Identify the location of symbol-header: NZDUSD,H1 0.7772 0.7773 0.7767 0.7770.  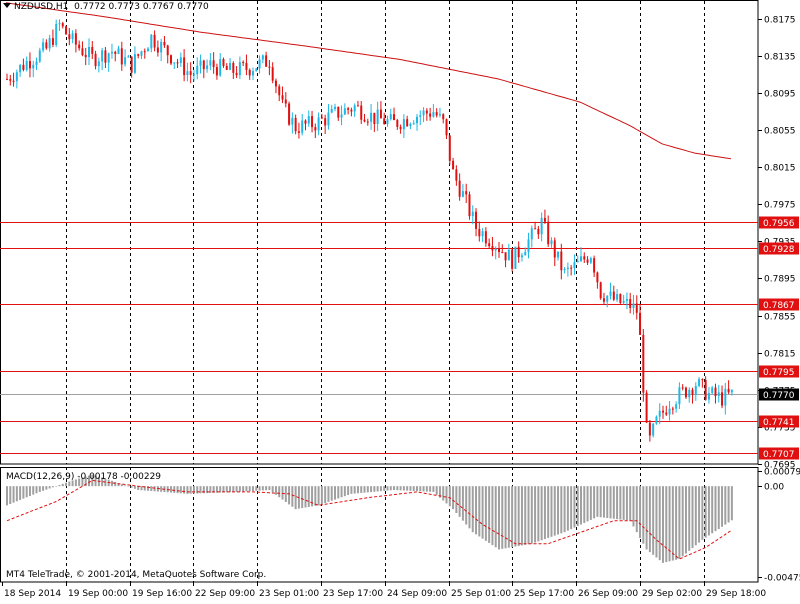
(106, 7).